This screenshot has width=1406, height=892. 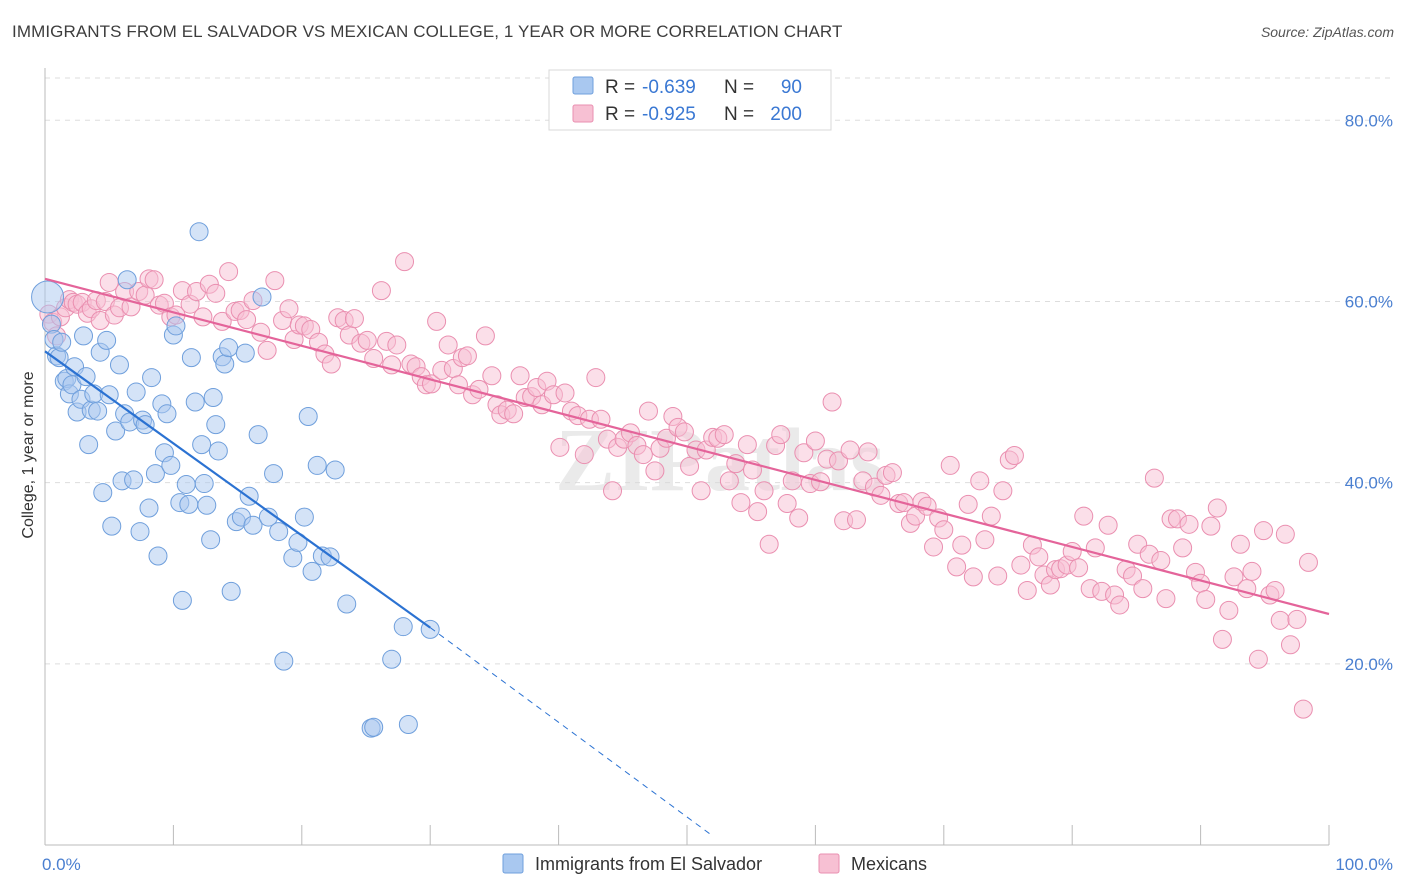 I want to click on legend-swatch-blue, so click(x=583, y=85).